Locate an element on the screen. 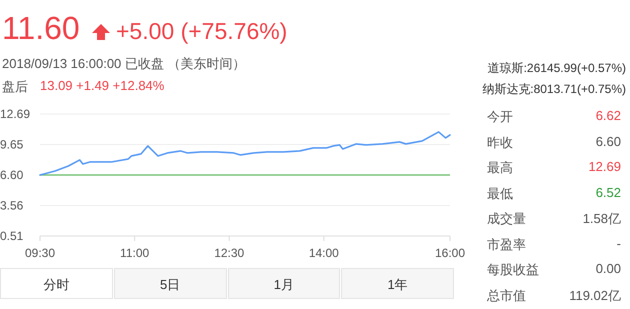 This screenshot has height=309, width=630. category-label: 每股收益 is located at coordinates (513, 270).